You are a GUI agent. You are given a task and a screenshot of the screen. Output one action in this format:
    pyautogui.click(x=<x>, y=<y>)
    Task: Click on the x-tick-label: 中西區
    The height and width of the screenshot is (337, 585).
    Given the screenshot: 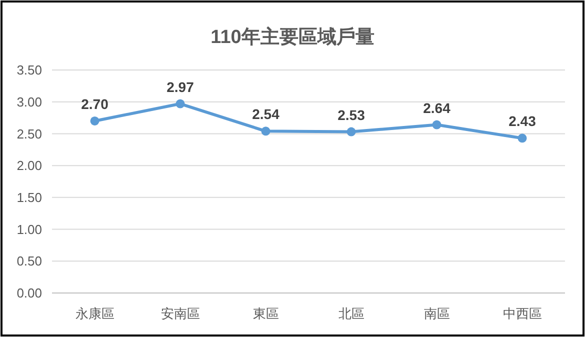 What is the action you would take?
    pyautogui.click(x=522, y=313)
    